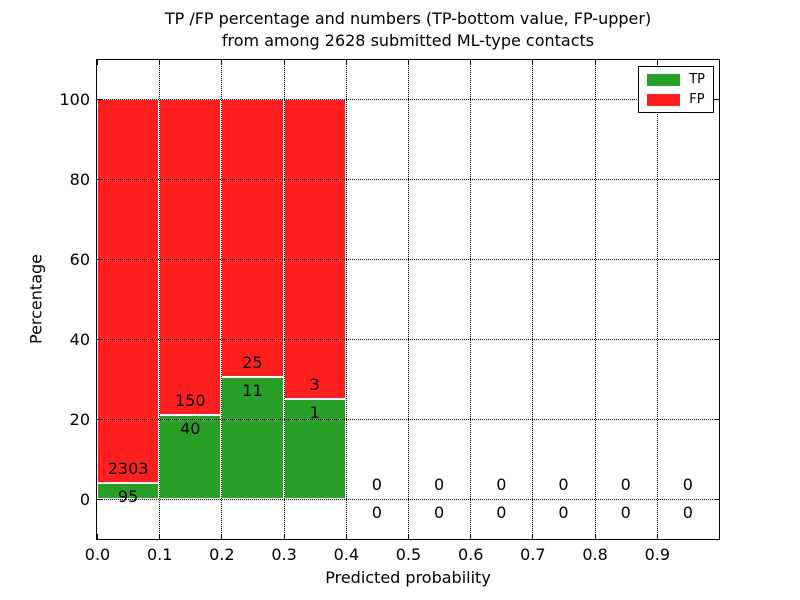  What do you see at coordinates (664, 99) in the screenshot?
I see `legend-swatch-fp` at bounding box center [664, 99].